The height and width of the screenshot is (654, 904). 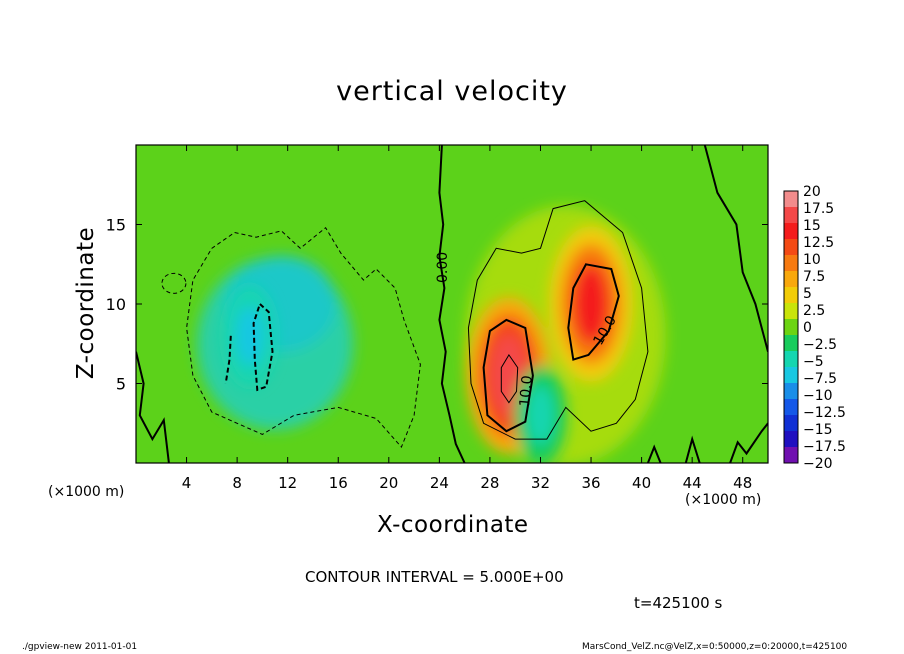 I want to click on y-axis-unit: (×1000 m), so click(x=86, y=492).